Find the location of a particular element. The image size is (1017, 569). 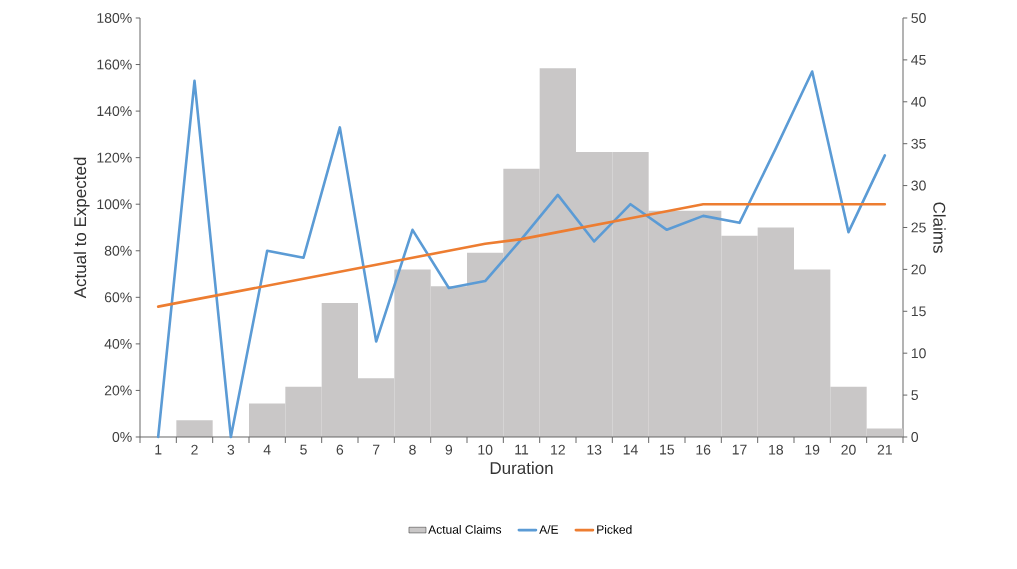

y2-tick-label: 40 is located at coordinates (918, 101).